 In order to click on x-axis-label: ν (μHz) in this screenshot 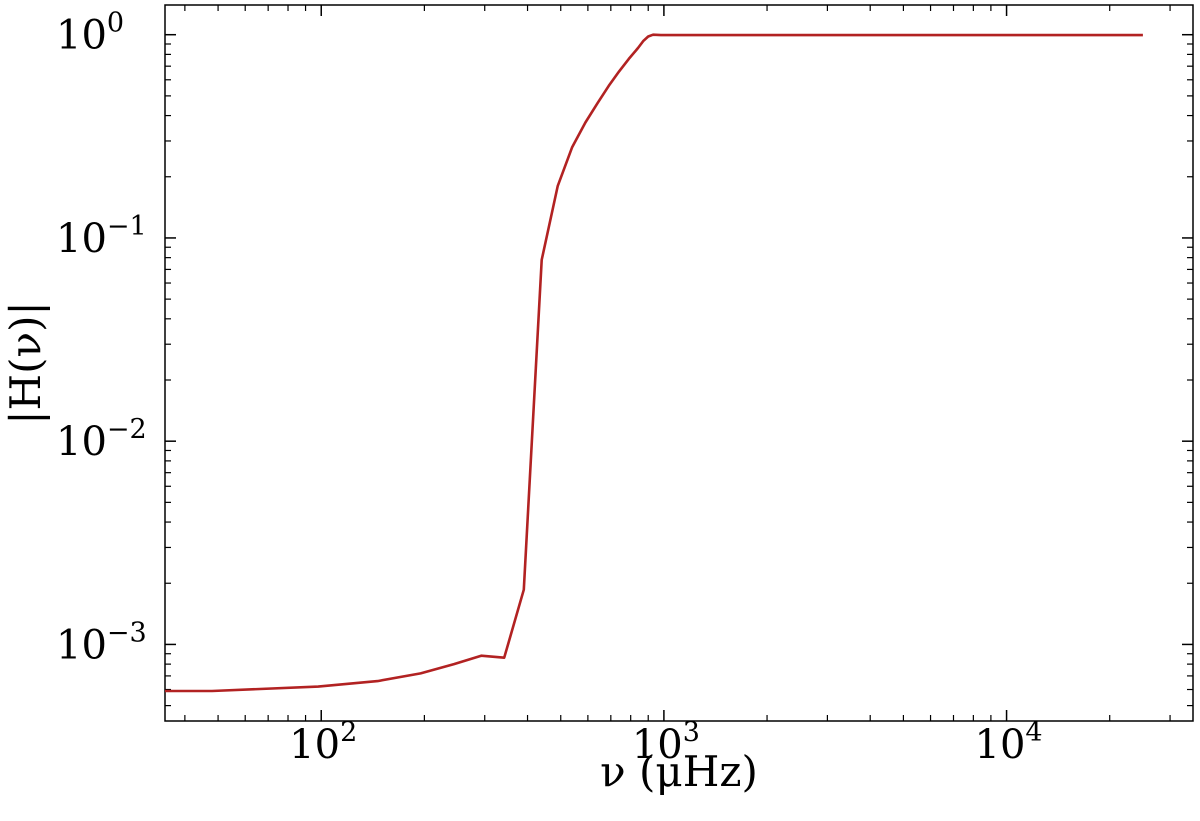, I will do `click(679, 771)`.